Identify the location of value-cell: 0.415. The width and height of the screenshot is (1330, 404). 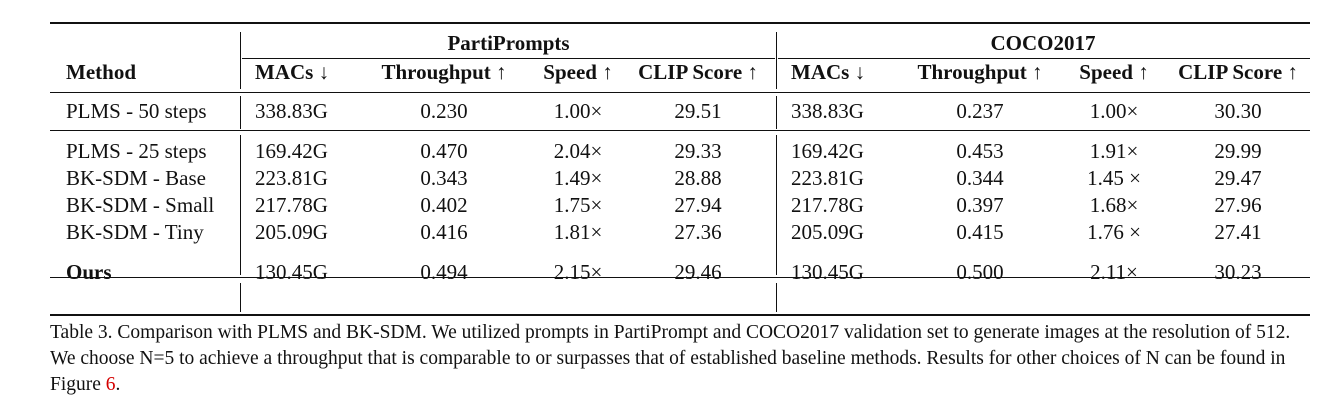
(980, 232).